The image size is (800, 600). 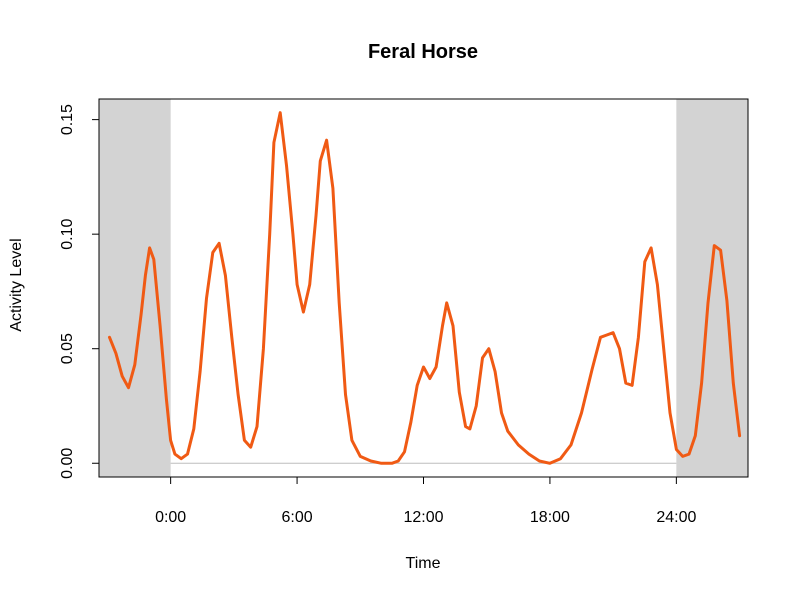 What do you see at coordinates (423, 517) in the screenshot?
I see `x-tick-label: 12:00` at bounding box center [423, 517].